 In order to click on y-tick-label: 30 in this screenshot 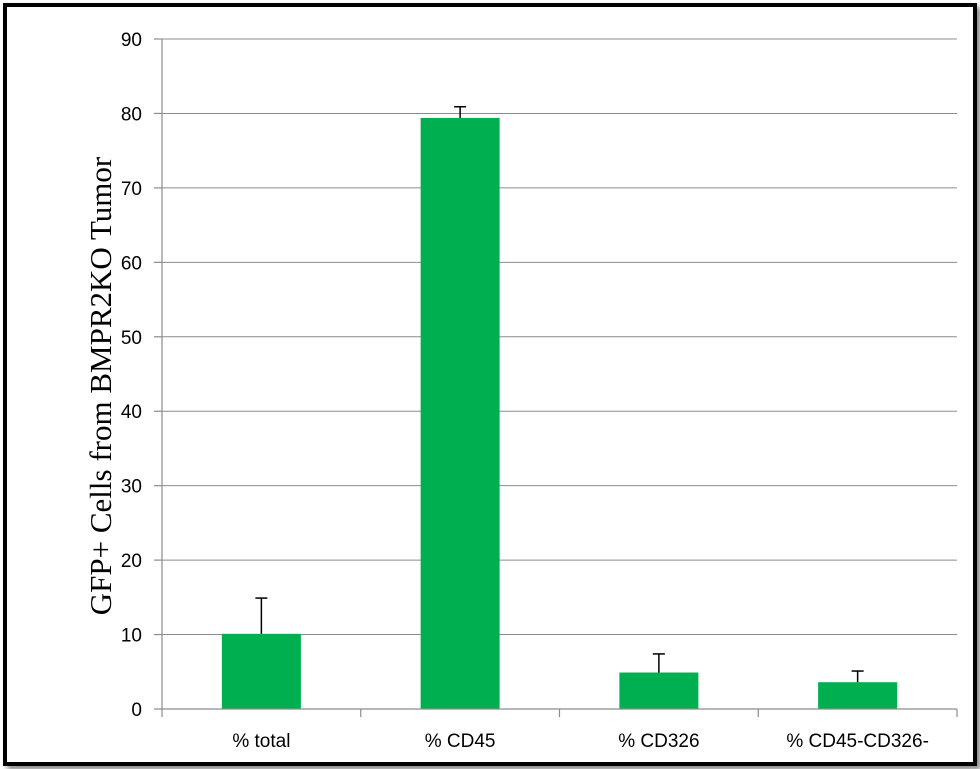, I will do `click(131, 487)`.